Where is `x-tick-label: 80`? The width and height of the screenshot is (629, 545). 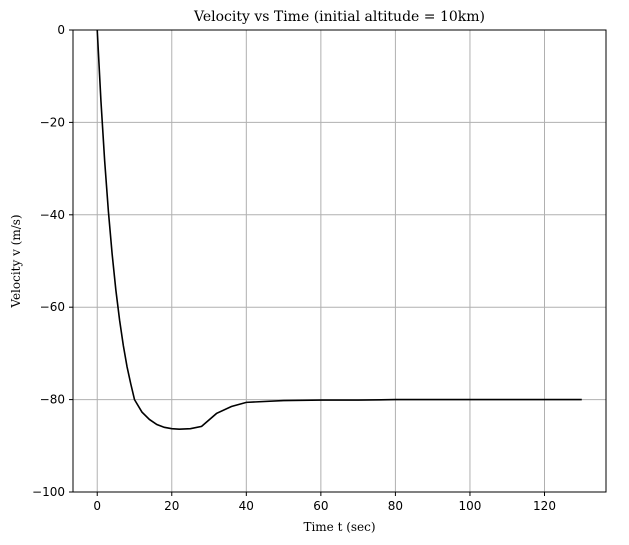 x-tick-label: 80 is located at coordinates (395, 506).